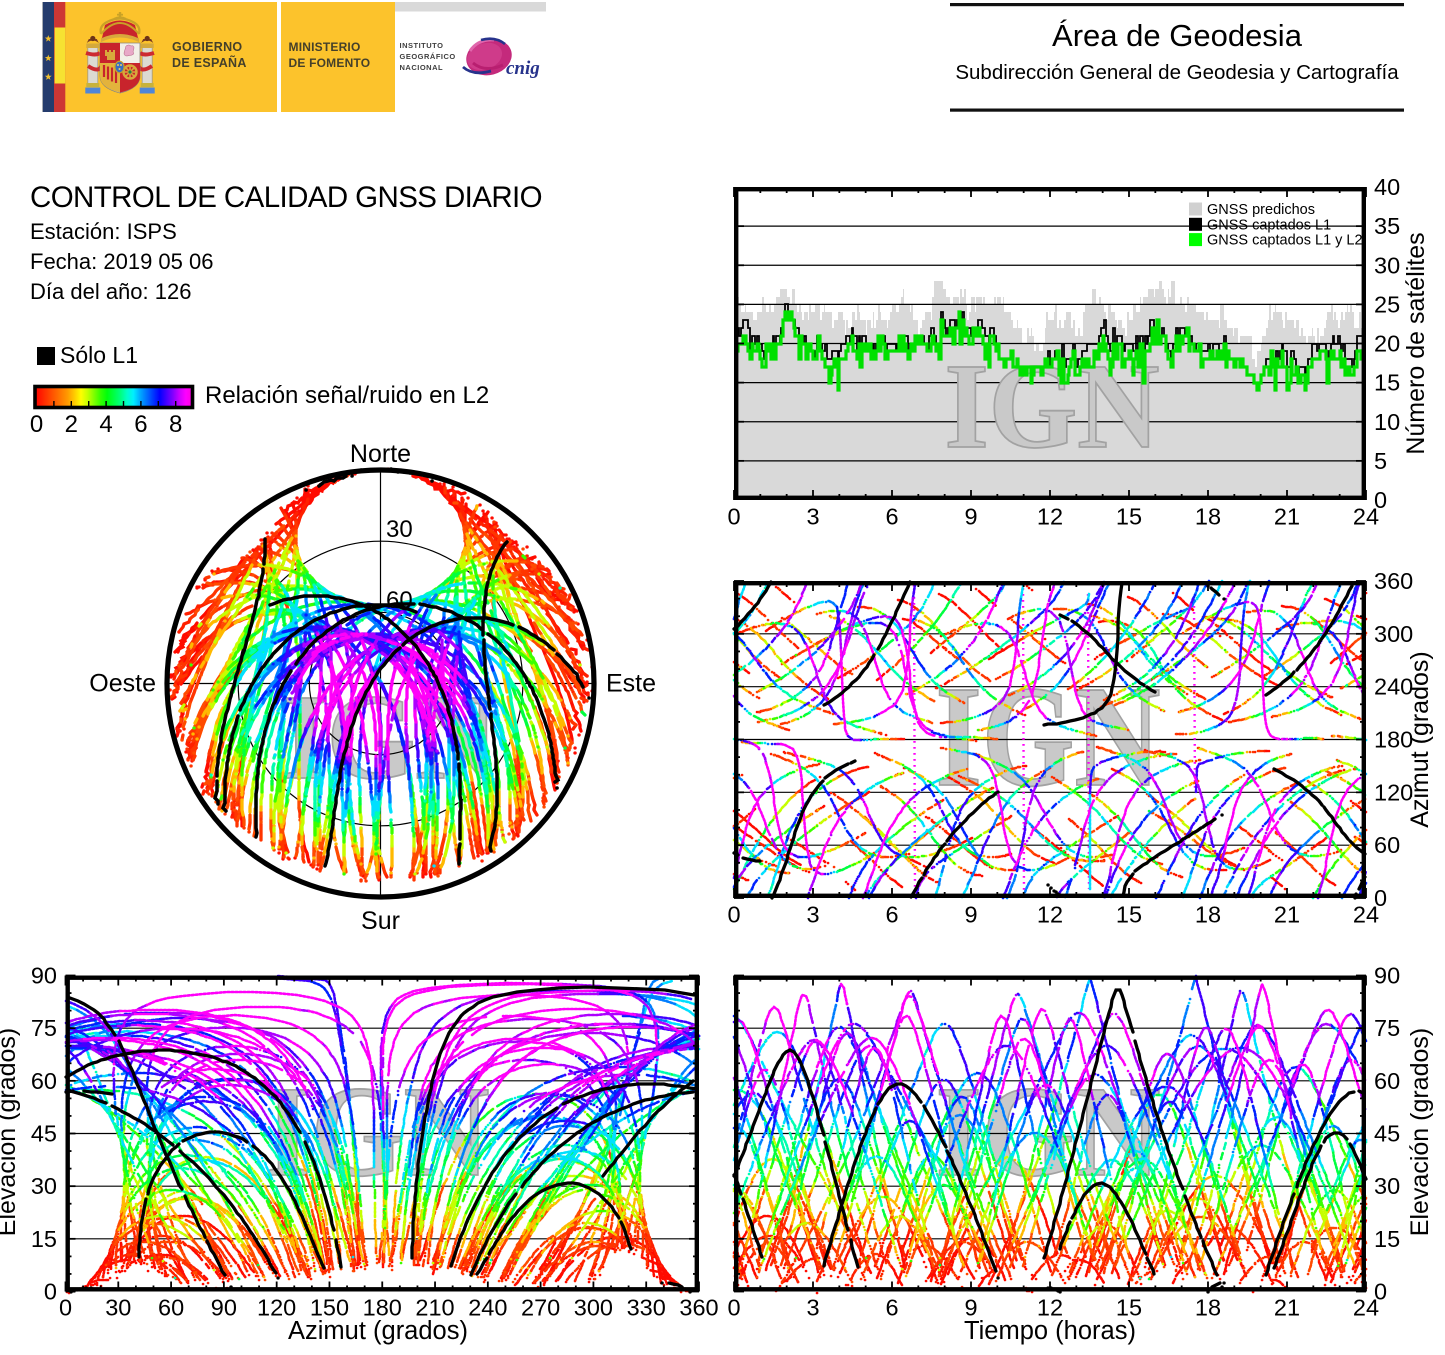 This screenshot has width=1445, height=1355. What do you see at coordinates (1269, 225) in the screenshot?
I see `svg-text: GNSS captados L1` at bounding box center [1269, 225].